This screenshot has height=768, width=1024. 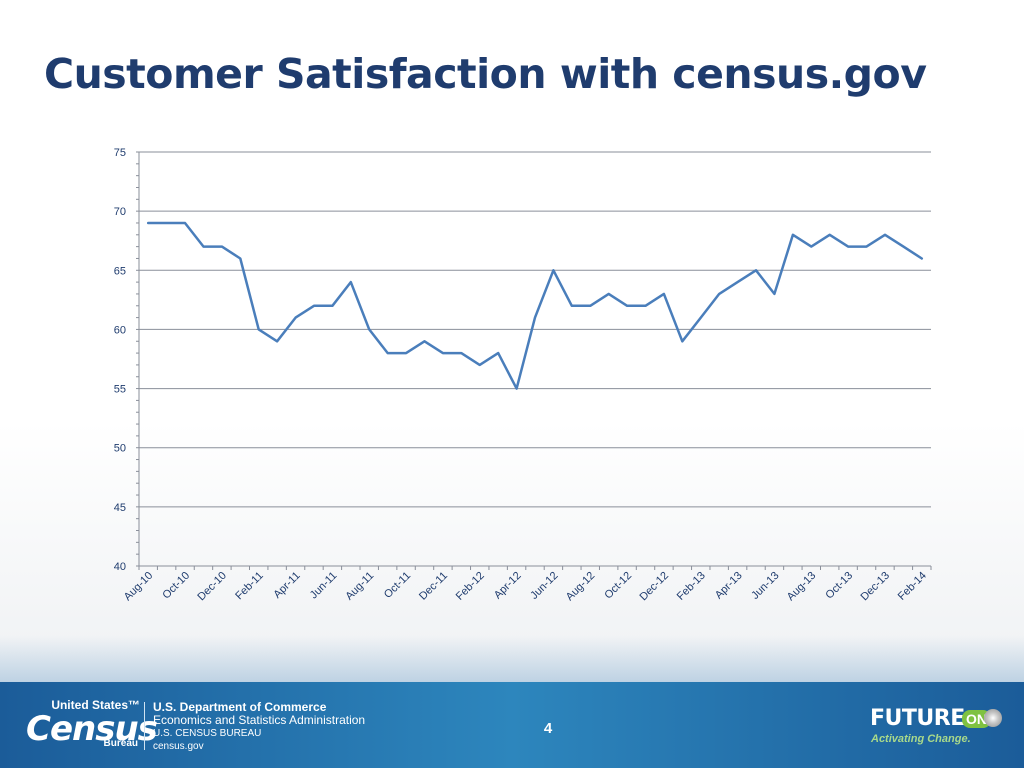 What do you see at coordinates (120, 212) in the screenshot?
I see `y-tick-label: 70` at bounding box center [120, 212].